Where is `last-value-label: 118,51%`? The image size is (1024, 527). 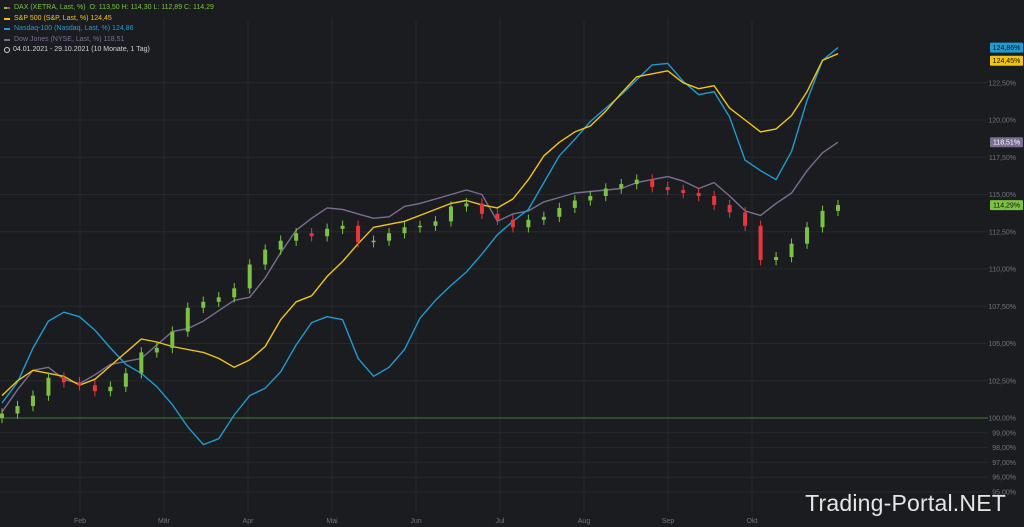 last-value-label: 118,51% is located at coordinates (1006, 142).